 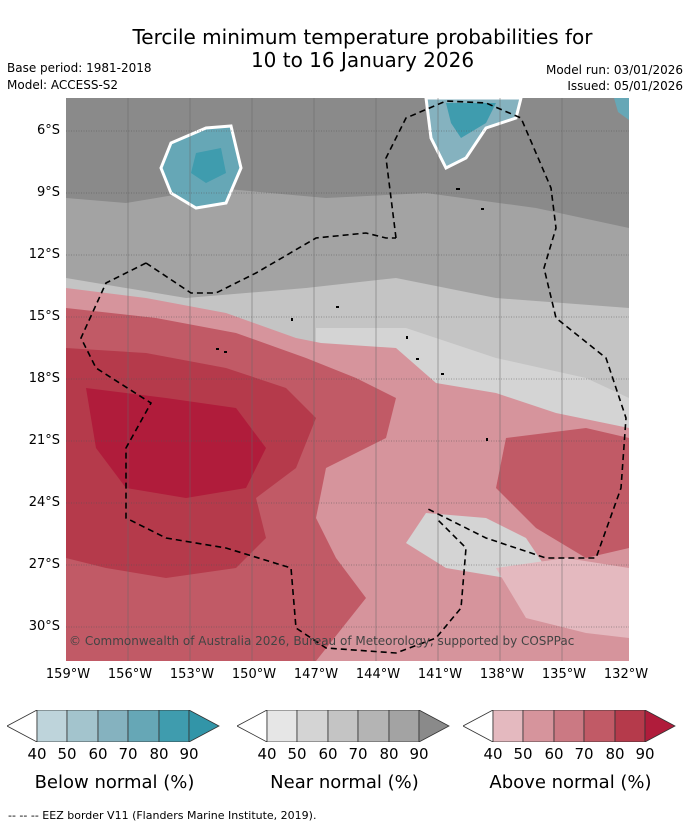 I want to click on near-normal-title: Near normal (%), so click(x=344, y=782).